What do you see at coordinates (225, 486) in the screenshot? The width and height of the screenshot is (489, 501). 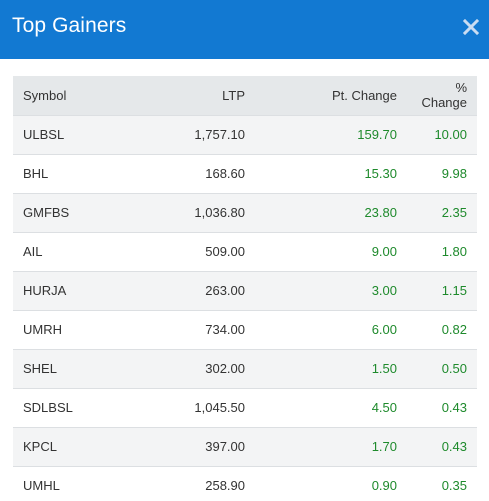 I see `cell-ltp: 258.90` at bounding box center [225, 486].